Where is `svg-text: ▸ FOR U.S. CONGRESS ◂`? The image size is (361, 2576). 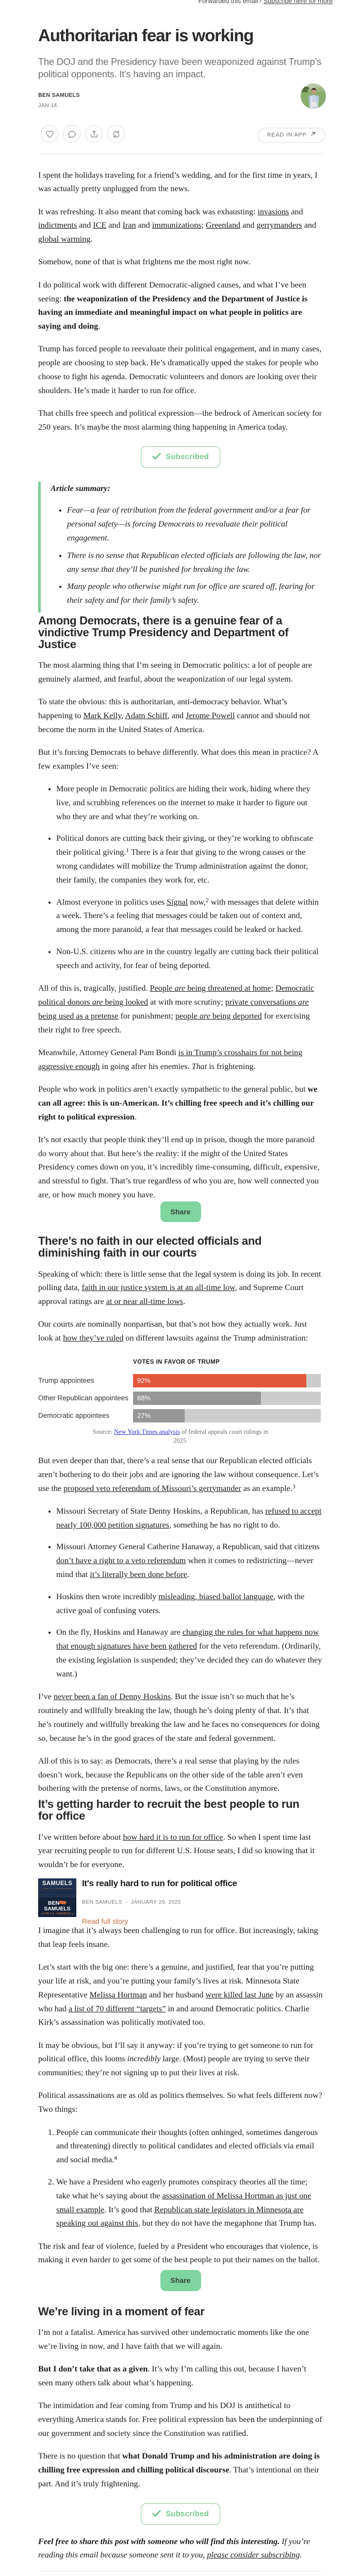 svg-text: ▸ FOR U.S. CONGRESS ◂ is located at coordinates (57, 1914).